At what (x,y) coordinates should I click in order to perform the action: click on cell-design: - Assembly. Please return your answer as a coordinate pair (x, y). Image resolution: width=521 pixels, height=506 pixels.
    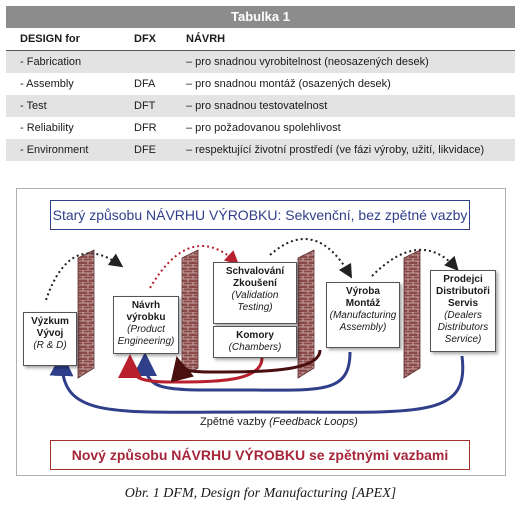
    Looking at the image, I should click on (47, 84).